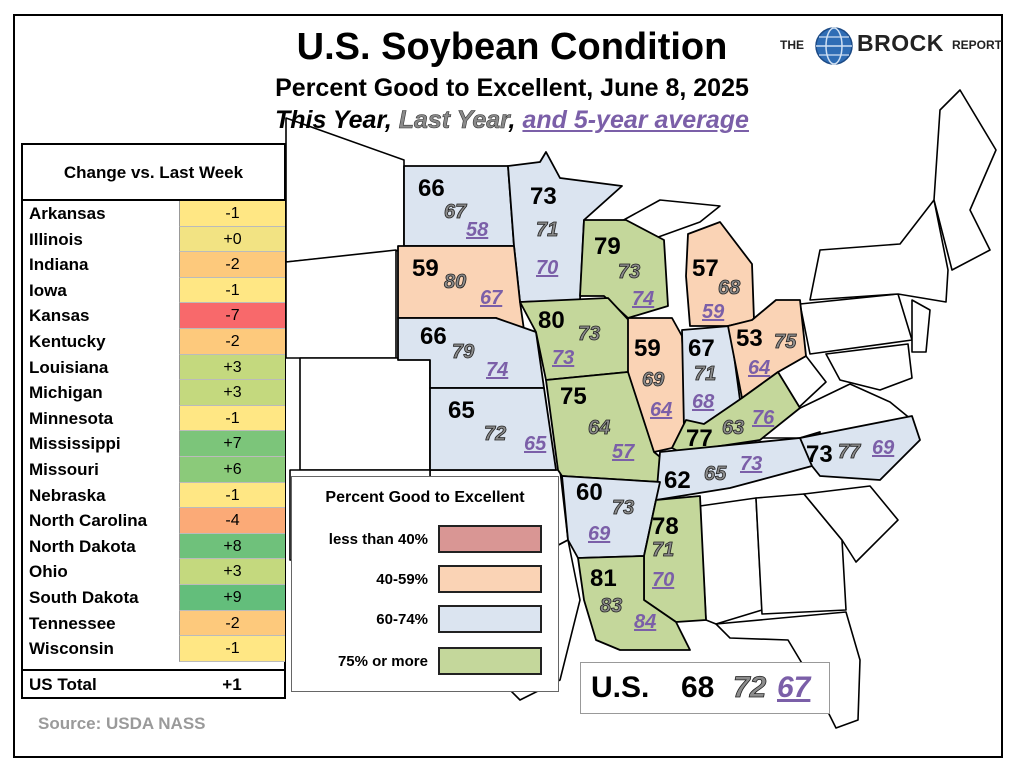  What do you see at coordinates (620, 687) in the screenshot?
I see `us-label: U.S.` at bounding box center [620, 687].